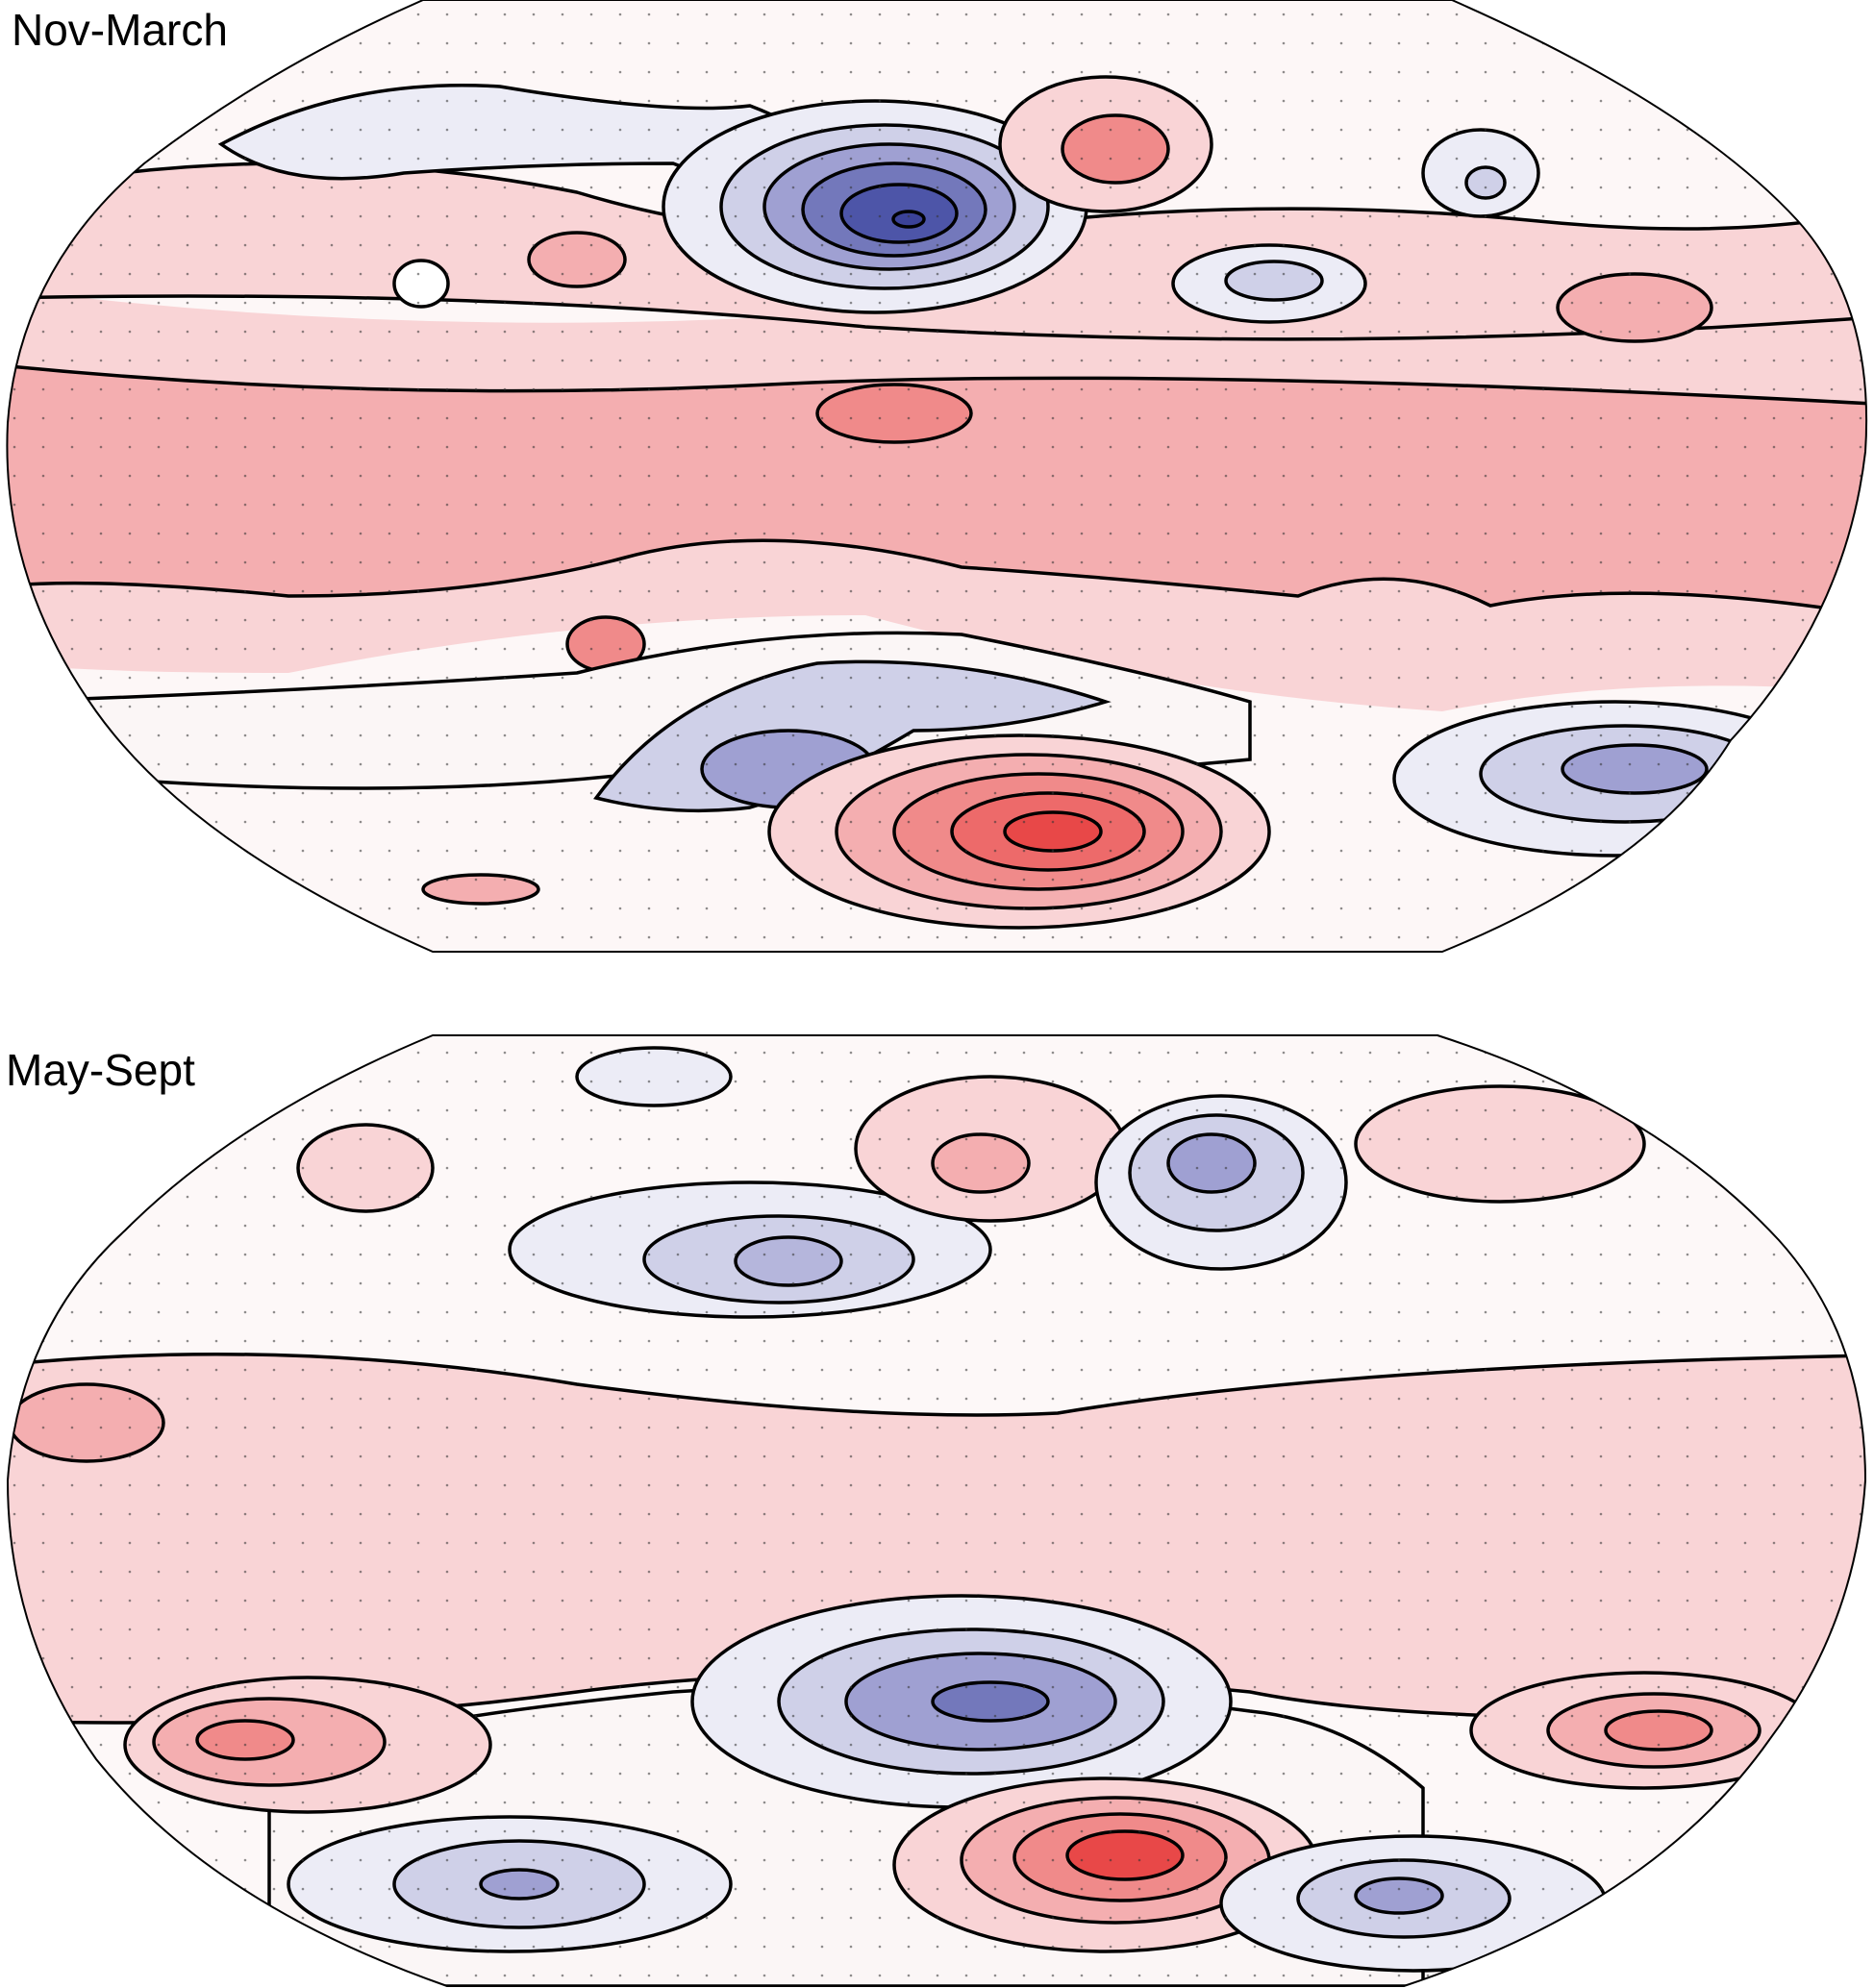 The width and height of the screenshot is (1874, 1988). Describe the element at coordinates (120, 30) in the screenshot. I see `panel-label-nov-march: Nov-March` at that location.